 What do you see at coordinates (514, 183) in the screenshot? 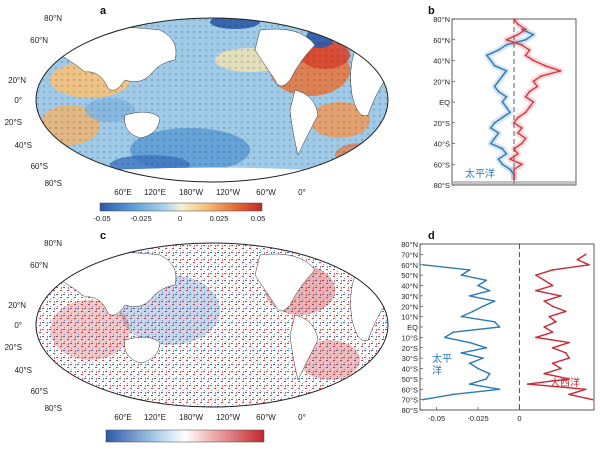
I see `baseline-band` at bounding box center [514, 183].